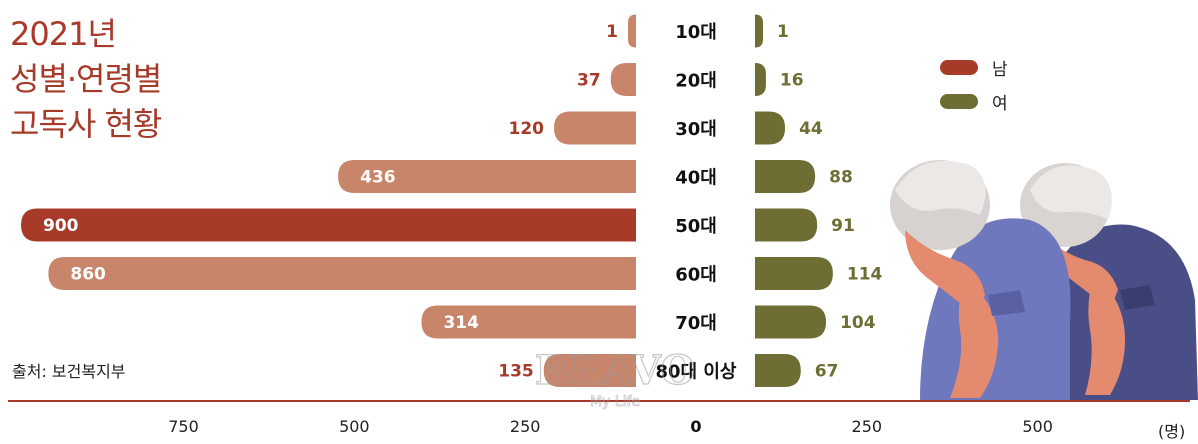 The image size is (1198, 444). Describe the element at coordinates (183, 426) in the screenshot. I see `x-tick-left-0: 750` at that location.